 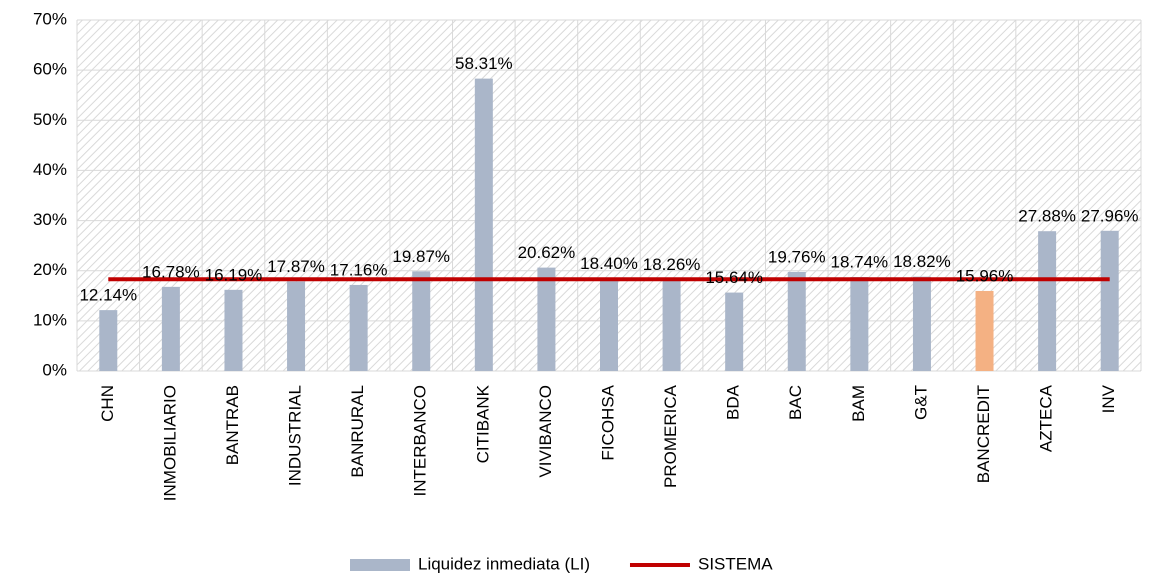 I want to click on y-tick-label: 20%, so click(x=50, y=269).